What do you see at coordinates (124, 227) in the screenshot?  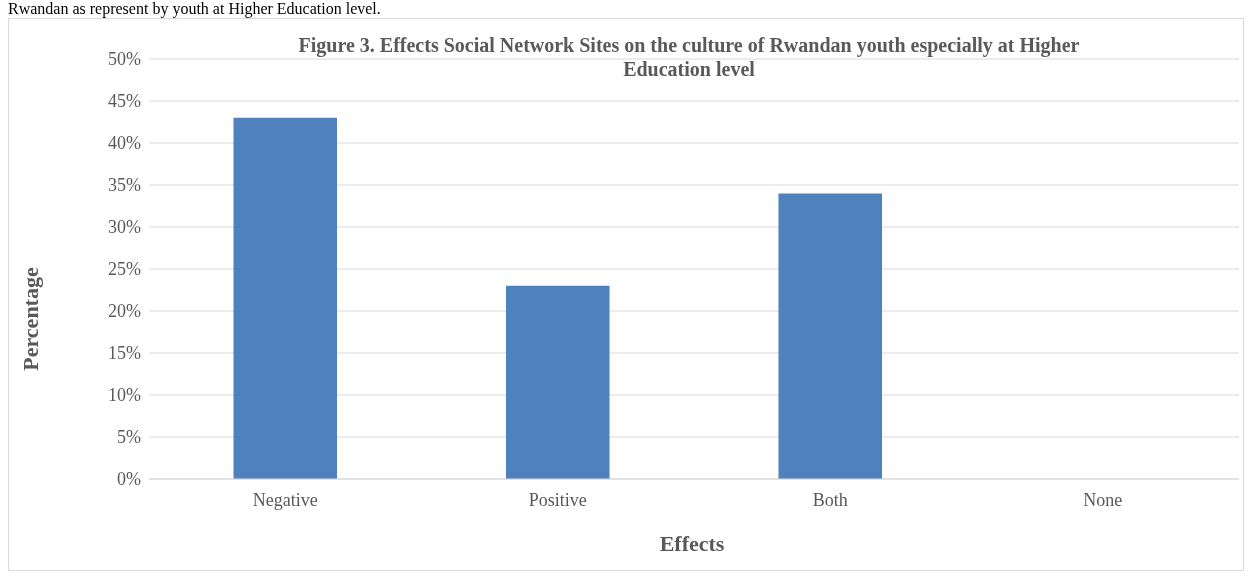 I see `y-tick-label: 30%` at bounding box center [124, 227].